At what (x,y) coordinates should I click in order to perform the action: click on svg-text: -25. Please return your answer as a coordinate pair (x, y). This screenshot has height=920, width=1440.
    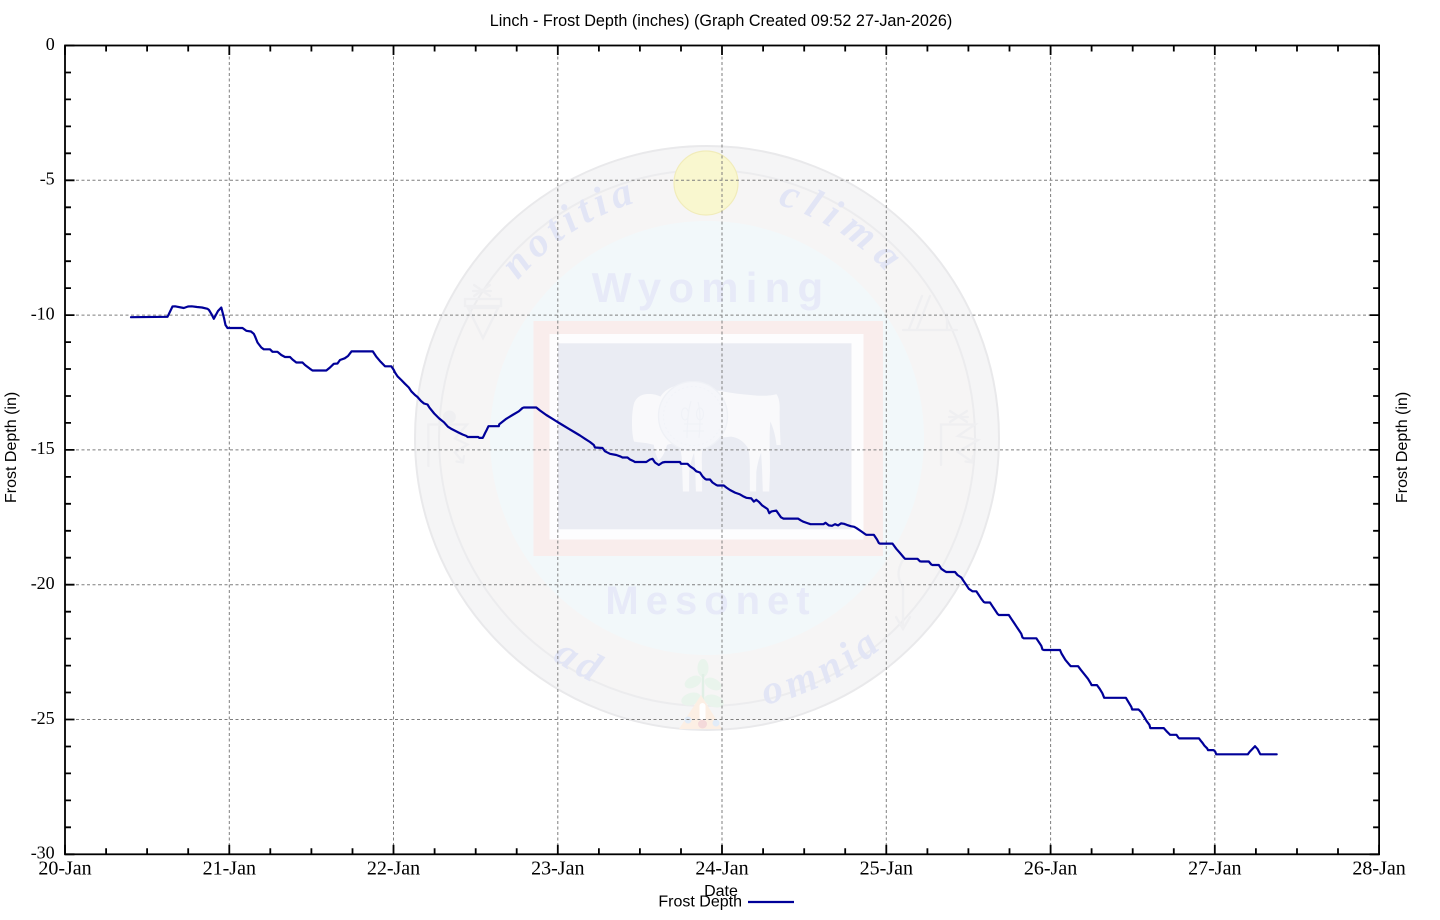
    Looking at the image, I should click on (43, 718).